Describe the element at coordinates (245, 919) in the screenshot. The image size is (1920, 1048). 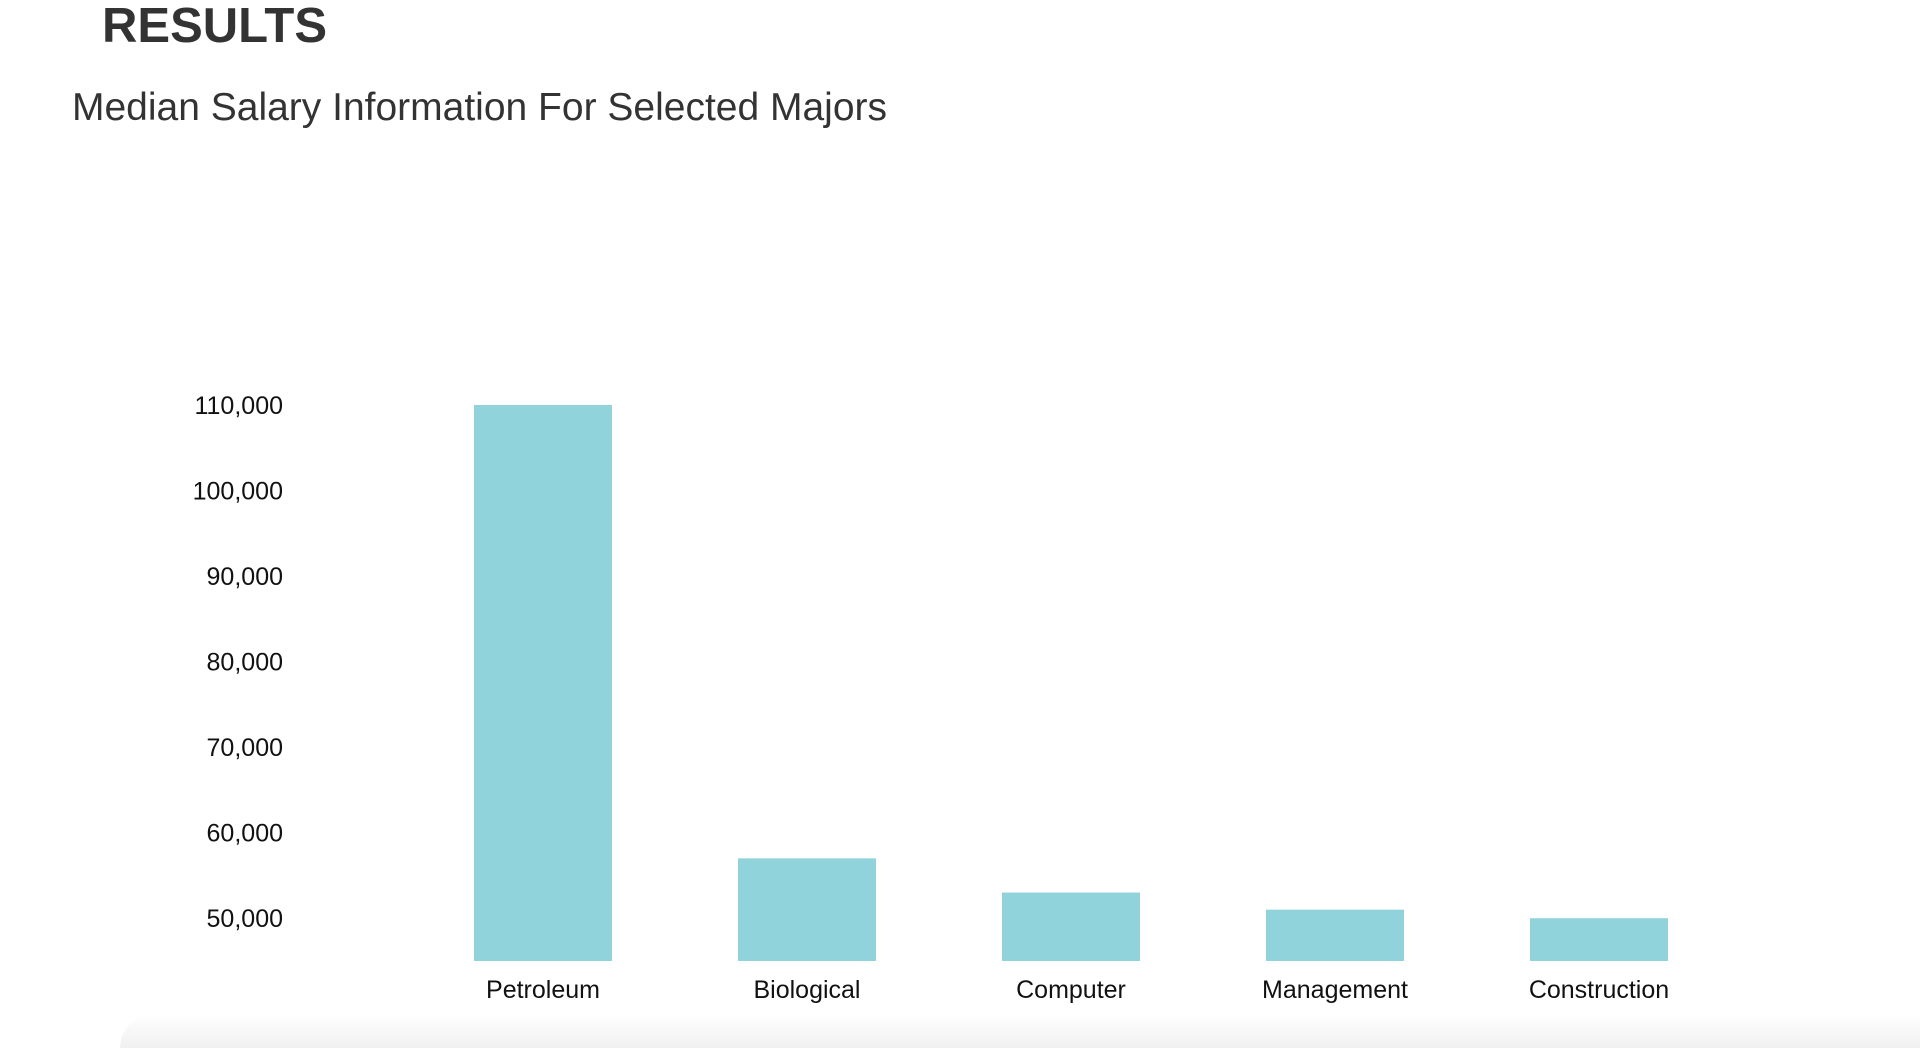
I see `y-tick-label: 50,000` at that location.